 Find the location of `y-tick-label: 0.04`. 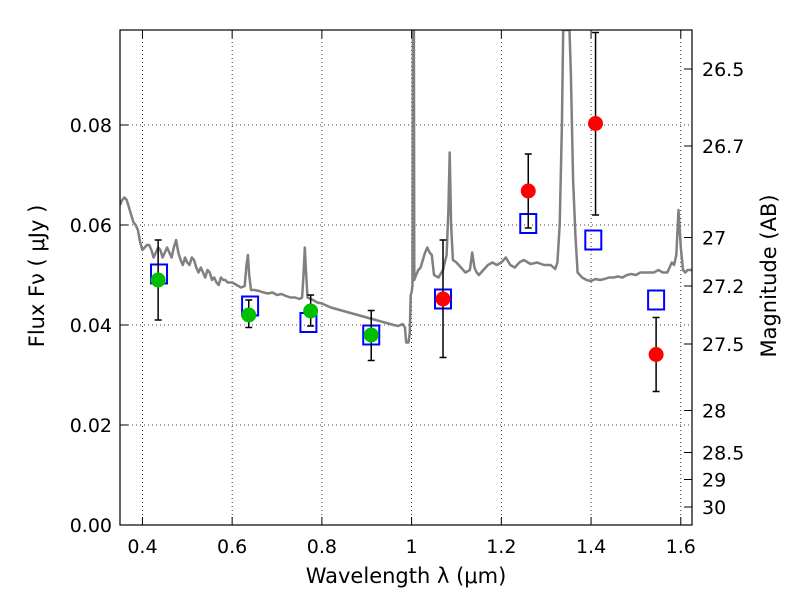

y-tick-label: 0.04 is located at coordinates (91, 326).